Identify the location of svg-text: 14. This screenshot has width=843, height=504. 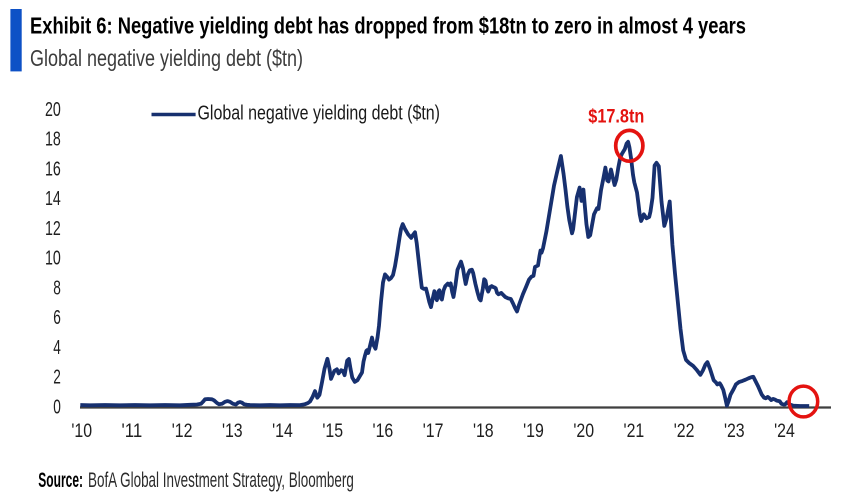
(53, 199).